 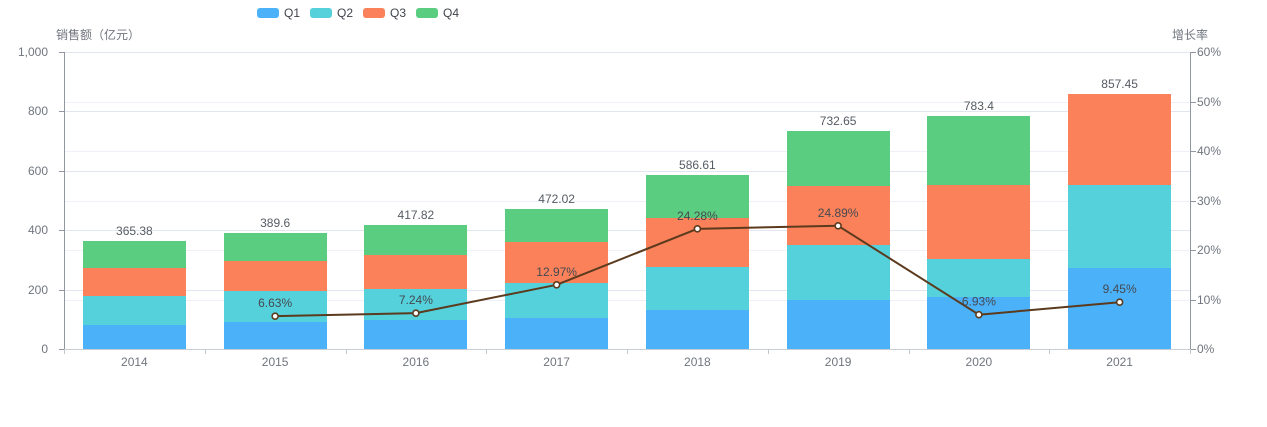 I want to click on y-axis-tick-label-left: 1,000, so click(x=32, y=52).